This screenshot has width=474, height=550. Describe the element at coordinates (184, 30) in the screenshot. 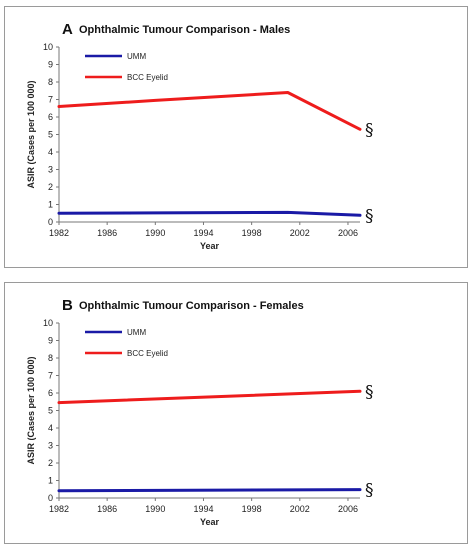

I see `chart-title: Ophthalmic Tumour Comparison - Males` at that location.